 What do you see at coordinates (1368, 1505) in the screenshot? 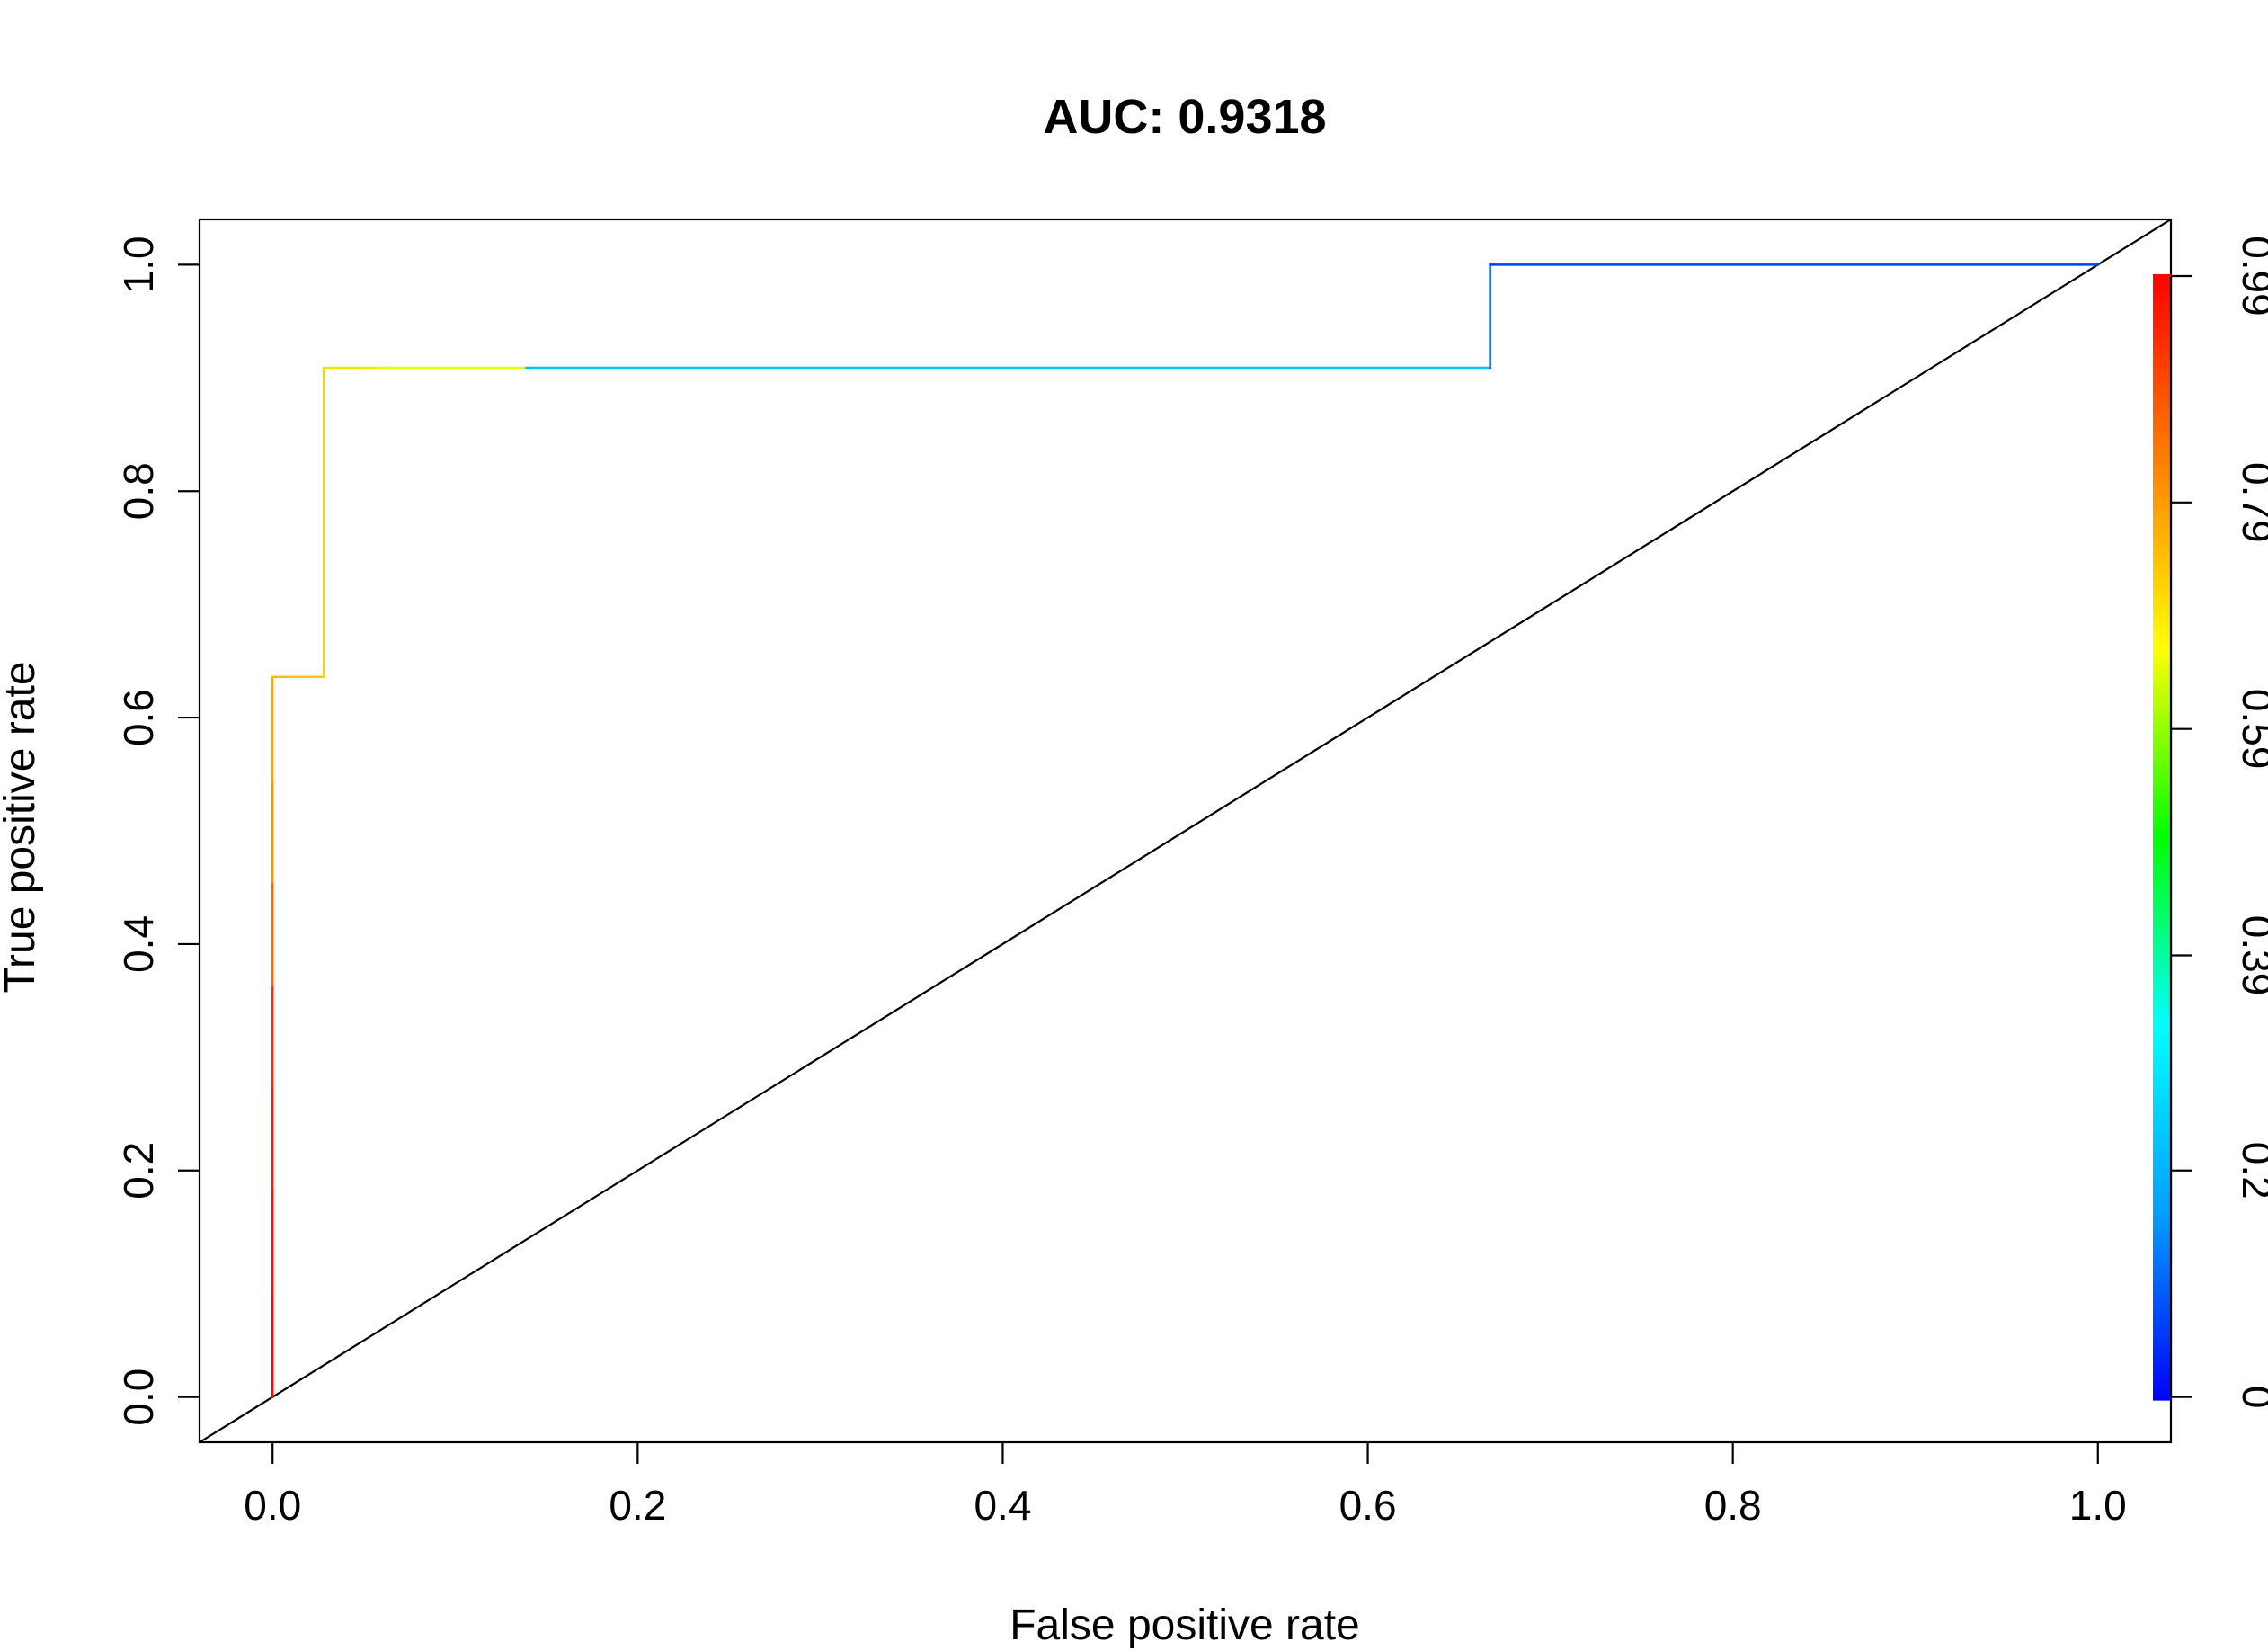
I see `x-tick-label: 0.6` at bounding box center [1368, 1505].